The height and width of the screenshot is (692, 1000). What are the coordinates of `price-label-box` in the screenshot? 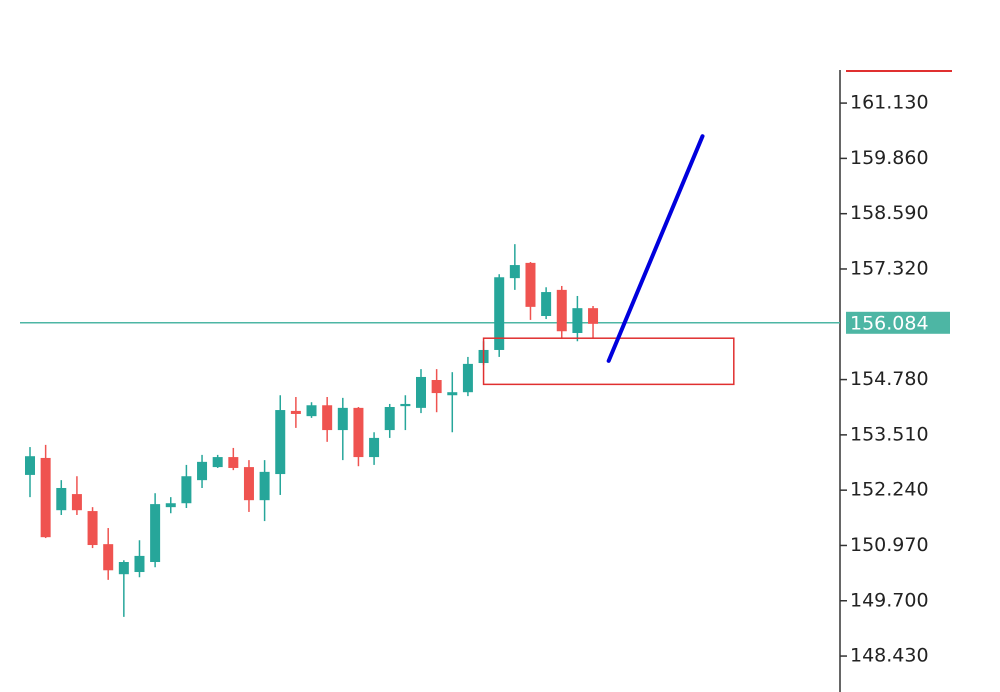 It's located at (898, 322).